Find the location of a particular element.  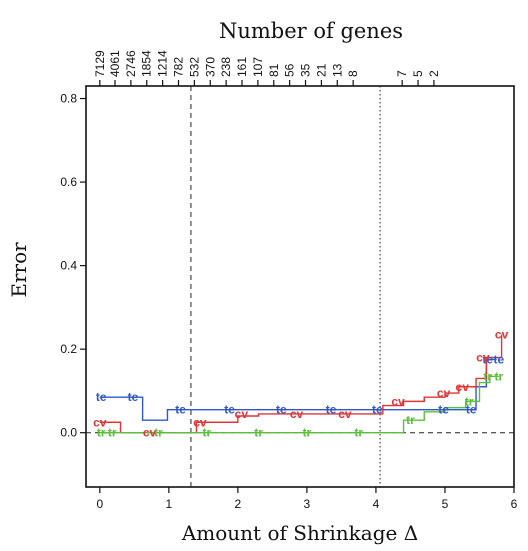

top-axis-tick-label: 161 is located at coordinates (242, 67).